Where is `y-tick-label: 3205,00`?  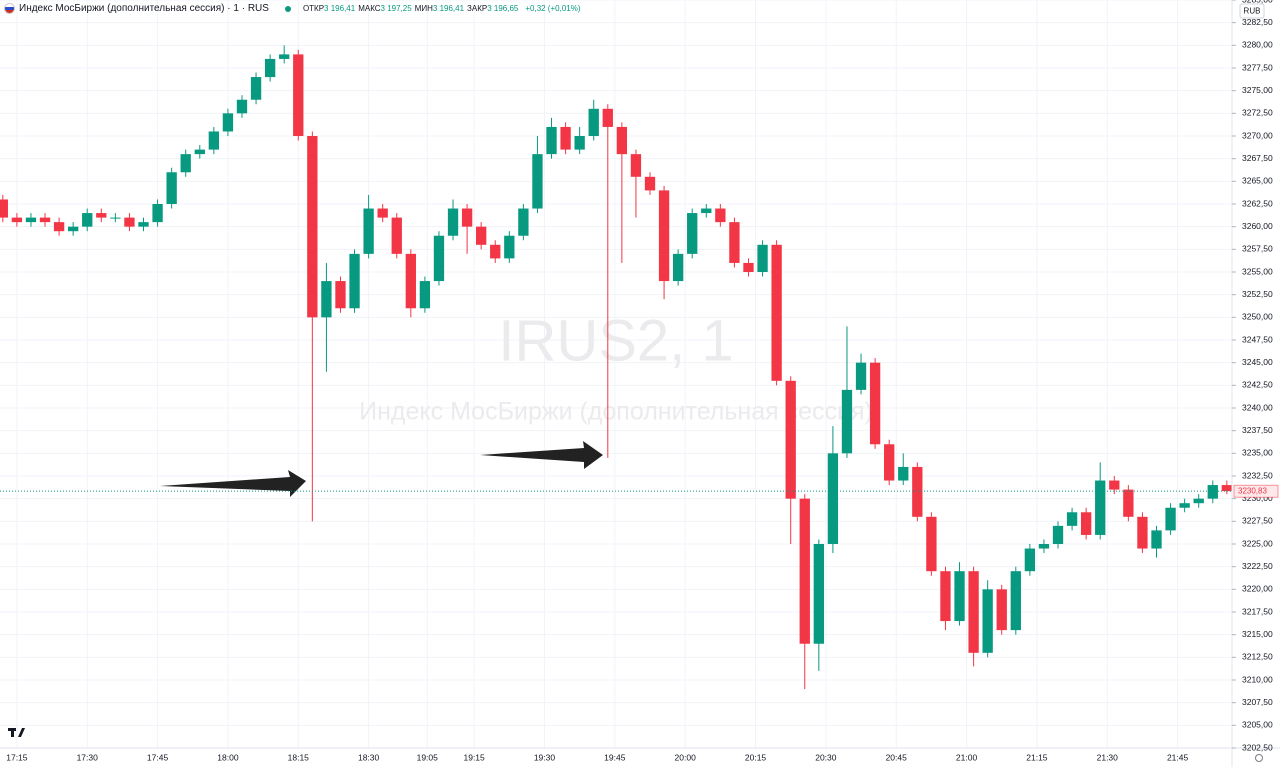
y-tick-label: 3205,00 is located at coordinates (1257, 725).